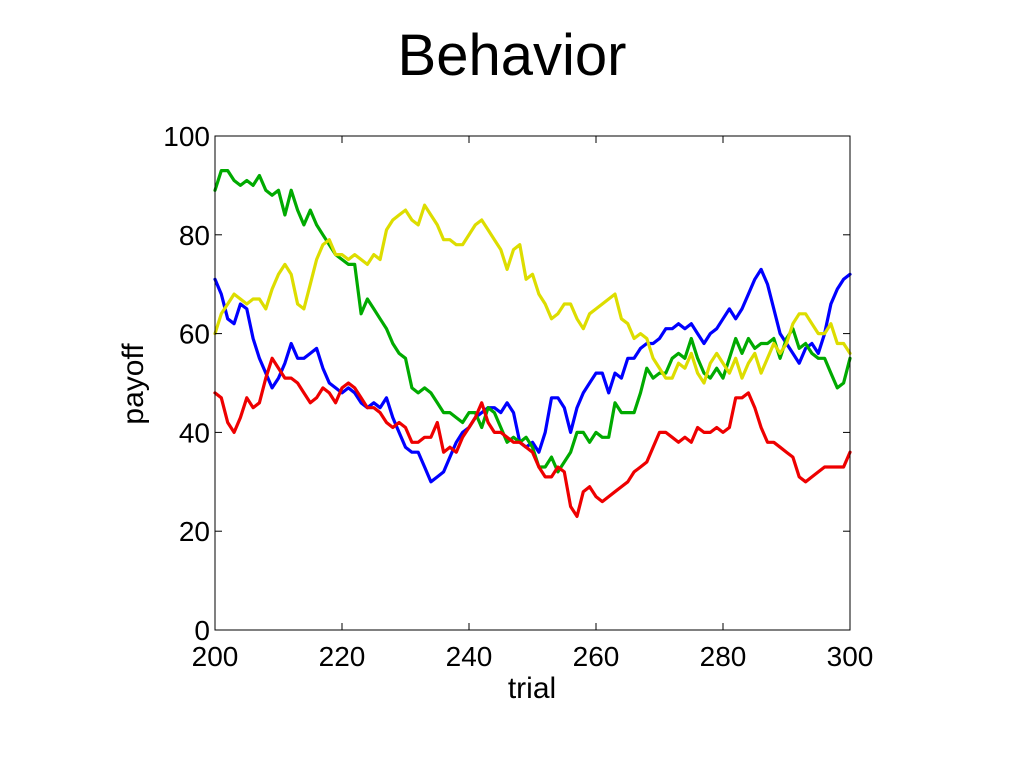  What do you see at coordinates (512, 55) in the screenshot?
I see `slide-title: Behavior` at bounding box center [512, 55].